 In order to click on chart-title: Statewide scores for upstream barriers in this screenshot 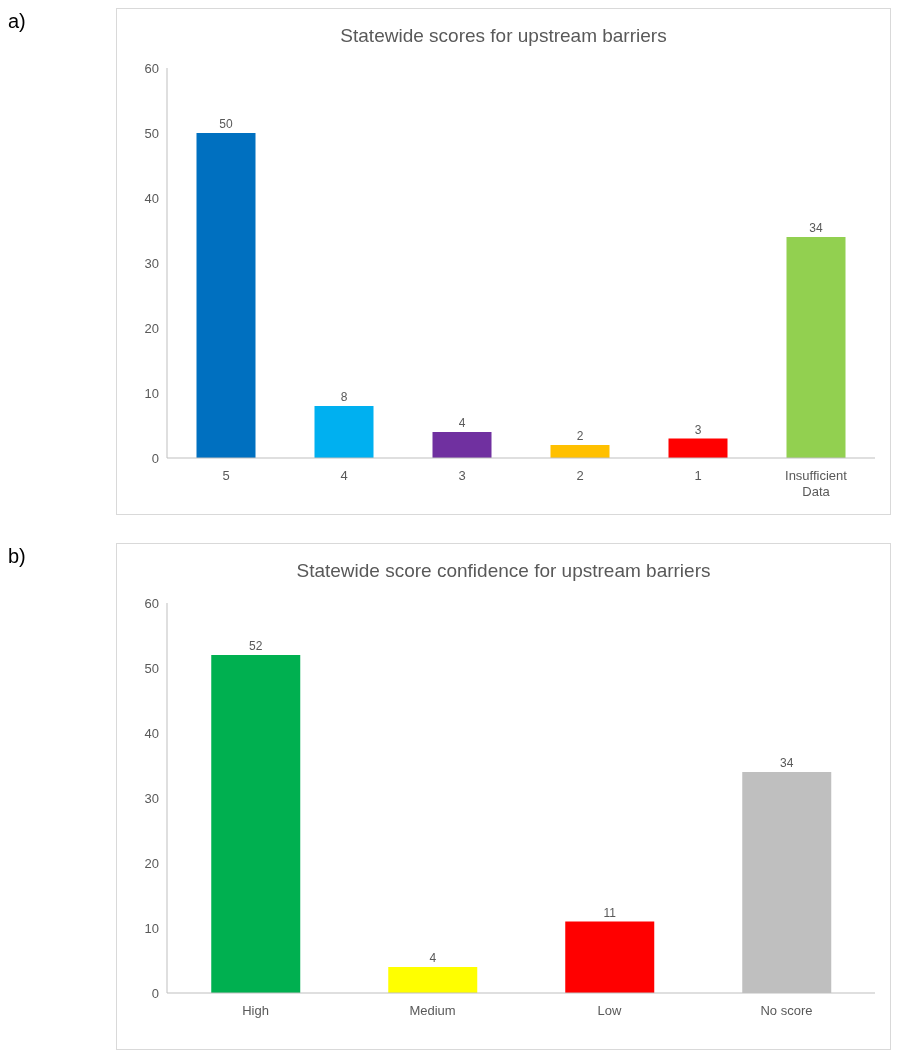, I will do `click(503, 36)`.